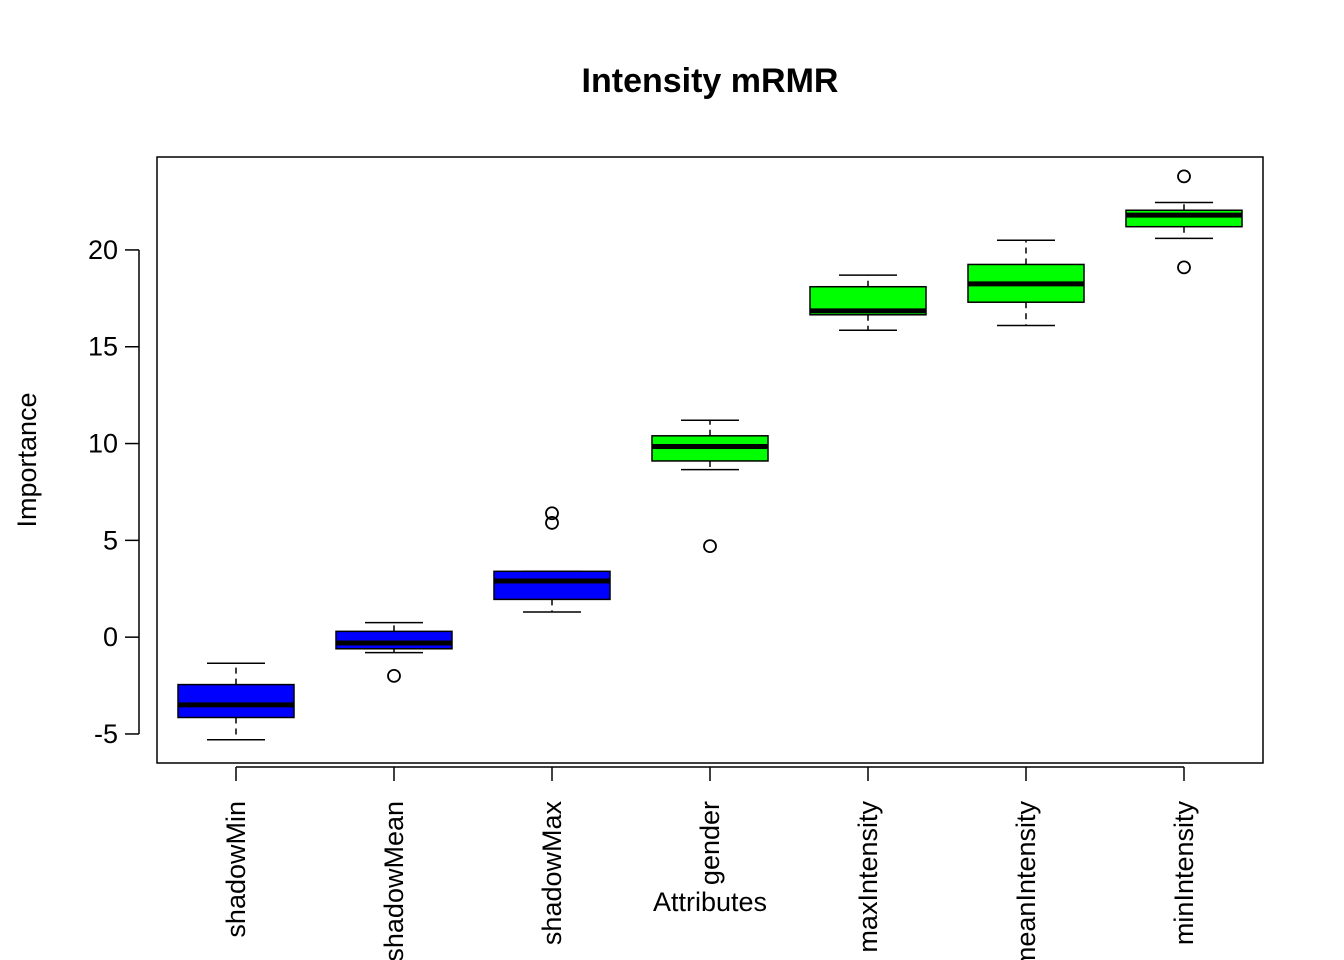 This screenshot has height=960, width=1344. Describe the element at coordinates (552, 873) in the screenshot. I see `x-tick-label: shadowMax` at that location.